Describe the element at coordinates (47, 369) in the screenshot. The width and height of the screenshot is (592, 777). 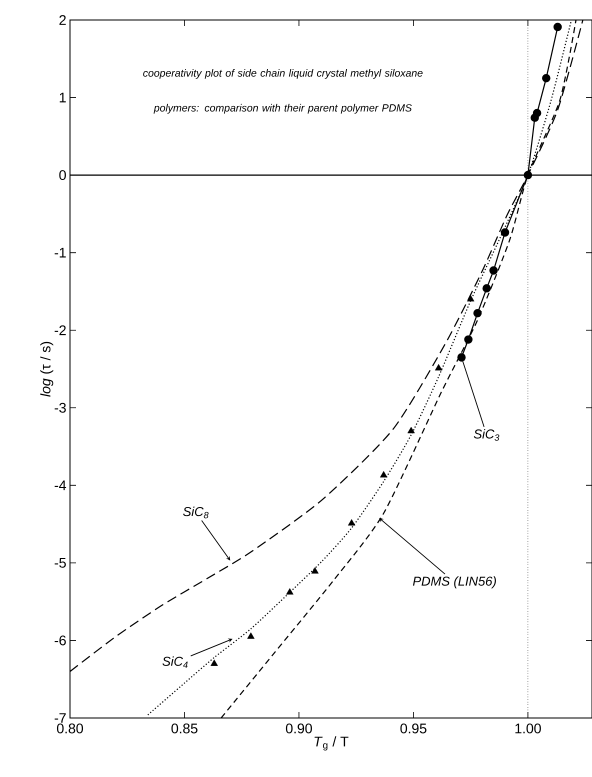
I see `y-axis-title: log (τ / s)` at that location.